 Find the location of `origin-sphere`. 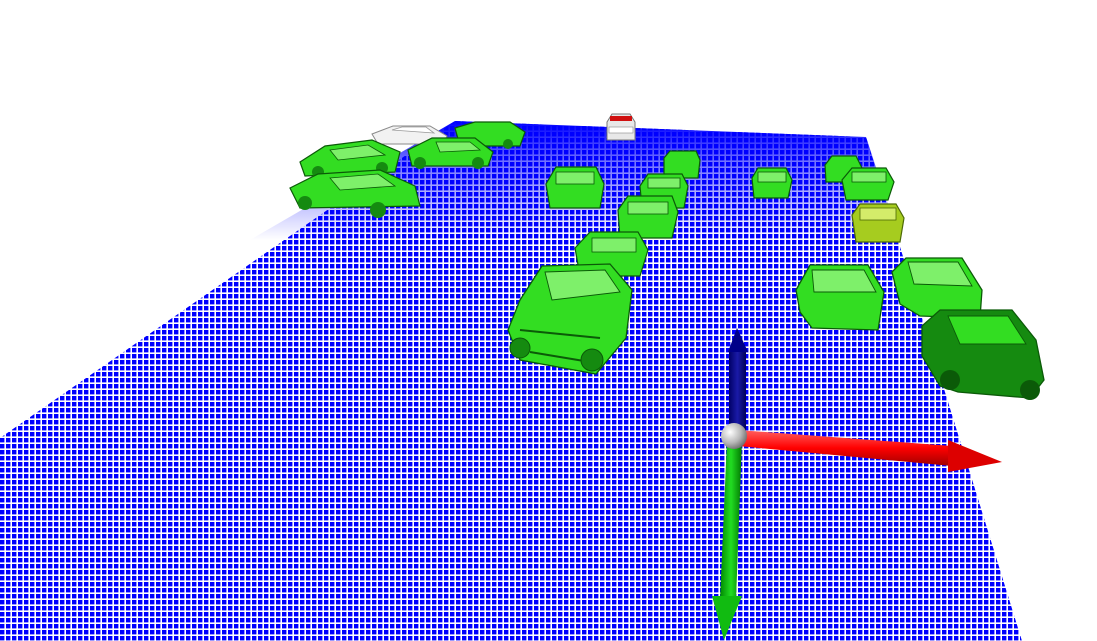

origin-sphere is located at coordinates (734, 436).